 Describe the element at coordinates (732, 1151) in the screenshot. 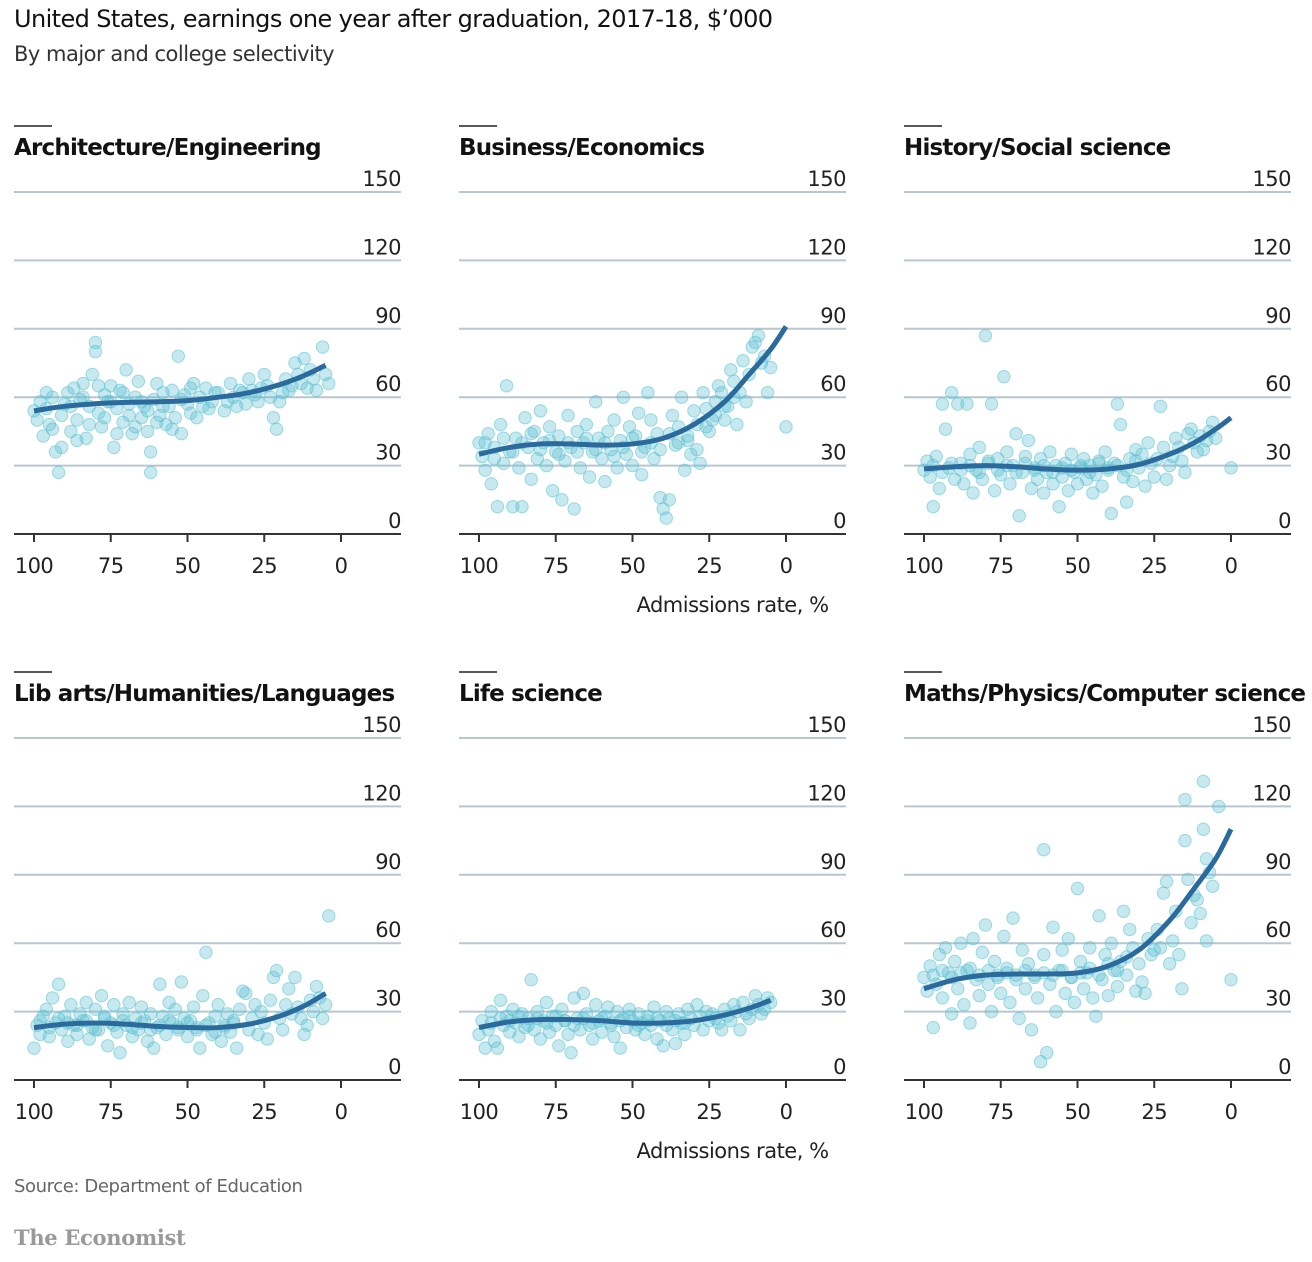

I see `x-axis-label: Admissions rate, %` at that location.